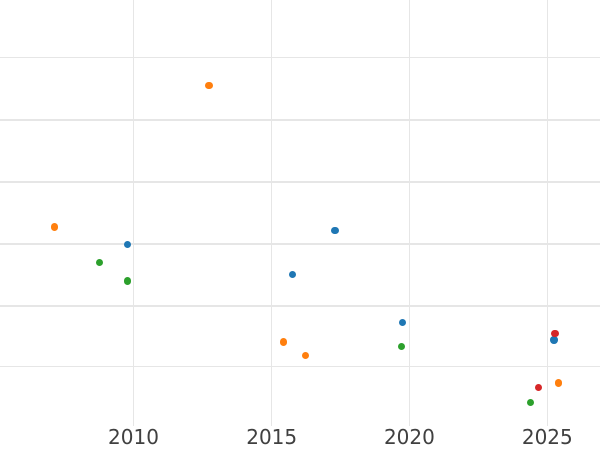 The width and height of the screenshot is (600, 450). Describe the element at coordinates (272, 437) in the screenshot. I see `x-tick-label: 2015` at that location.